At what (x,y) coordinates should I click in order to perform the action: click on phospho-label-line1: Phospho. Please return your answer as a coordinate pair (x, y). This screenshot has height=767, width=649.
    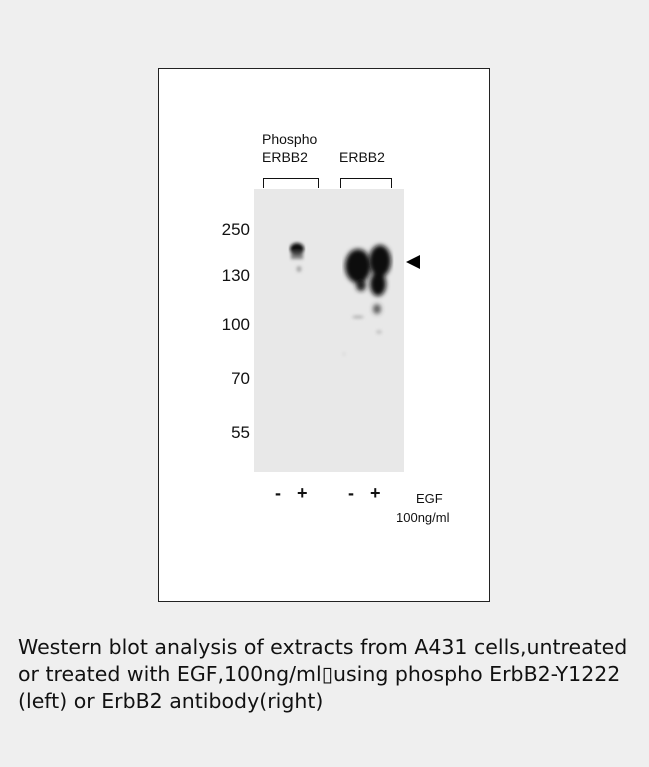
    Looking at the image, I should click on (290, 139).